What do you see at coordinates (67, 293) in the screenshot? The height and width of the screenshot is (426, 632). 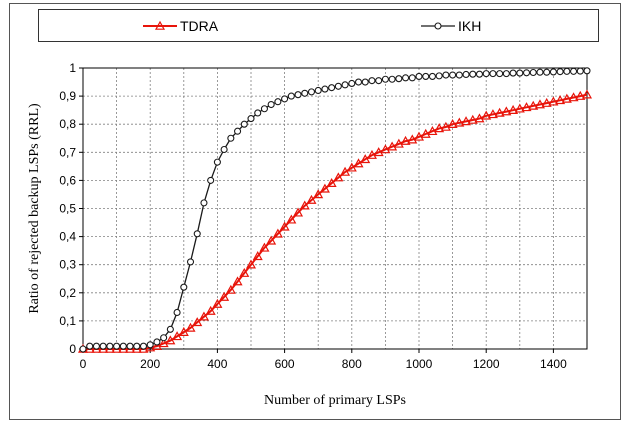 I see `y-tick-label: 0,2` at bounding box center [67, 293].